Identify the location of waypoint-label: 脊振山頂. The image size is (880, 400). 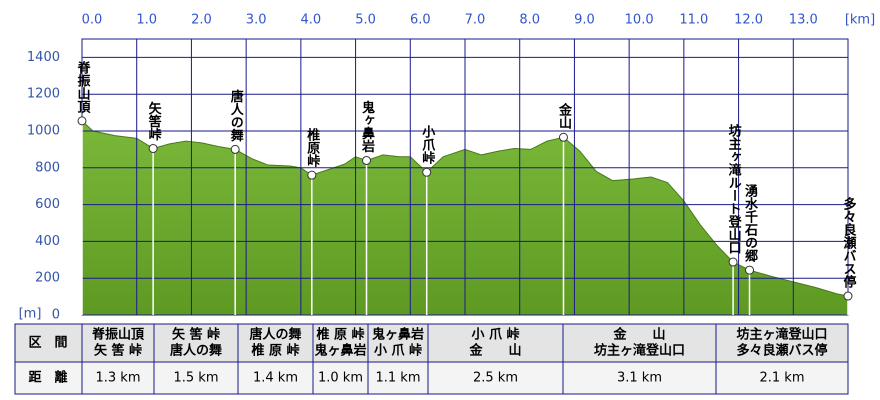
(83, 87).